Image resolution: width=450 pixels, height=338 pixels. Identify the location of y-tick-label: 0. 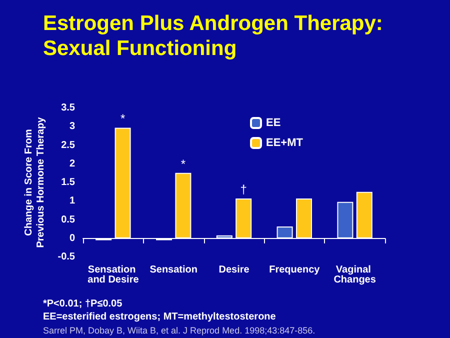
(72, 238).